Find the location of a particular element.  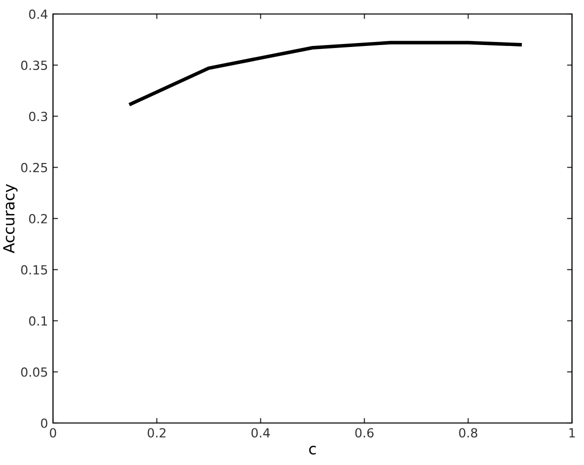

y-tick-label: 0.1 is located at coordinates (38, 321).